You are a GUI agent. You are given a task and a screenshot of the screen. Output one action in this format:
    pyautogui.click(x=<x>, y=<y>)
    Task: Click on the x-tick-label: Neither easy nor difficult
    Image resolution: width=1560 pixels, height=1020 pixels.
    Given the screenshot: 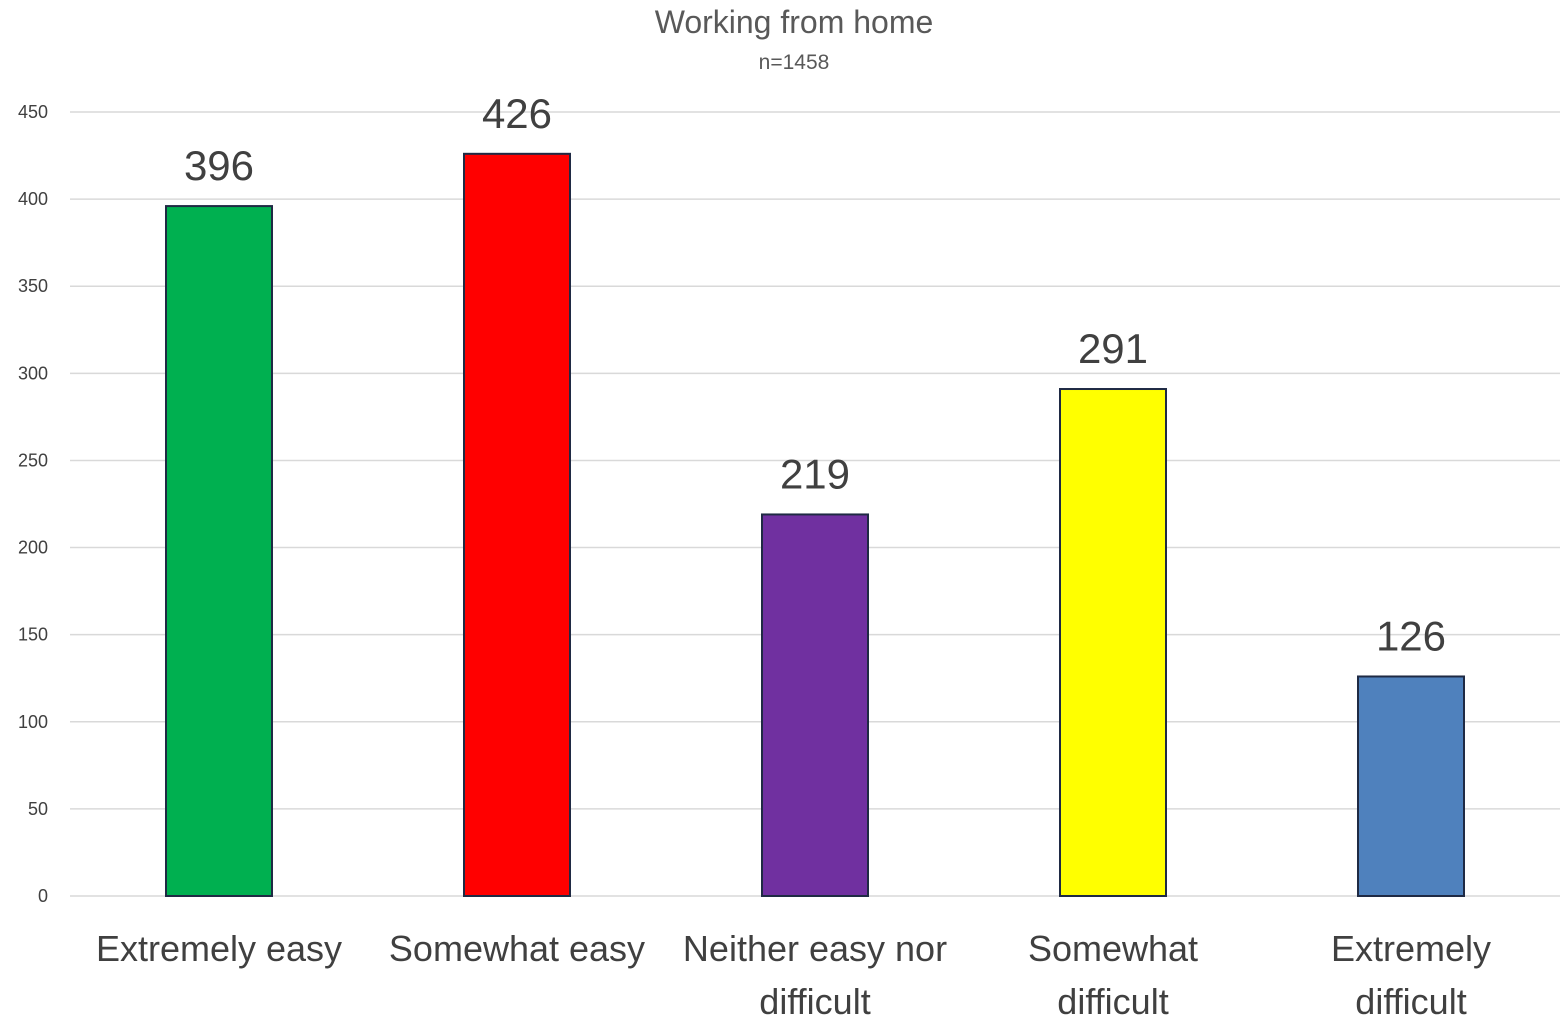 What is the action you would take?
    pyautogui.click(x=815, y=974)
    